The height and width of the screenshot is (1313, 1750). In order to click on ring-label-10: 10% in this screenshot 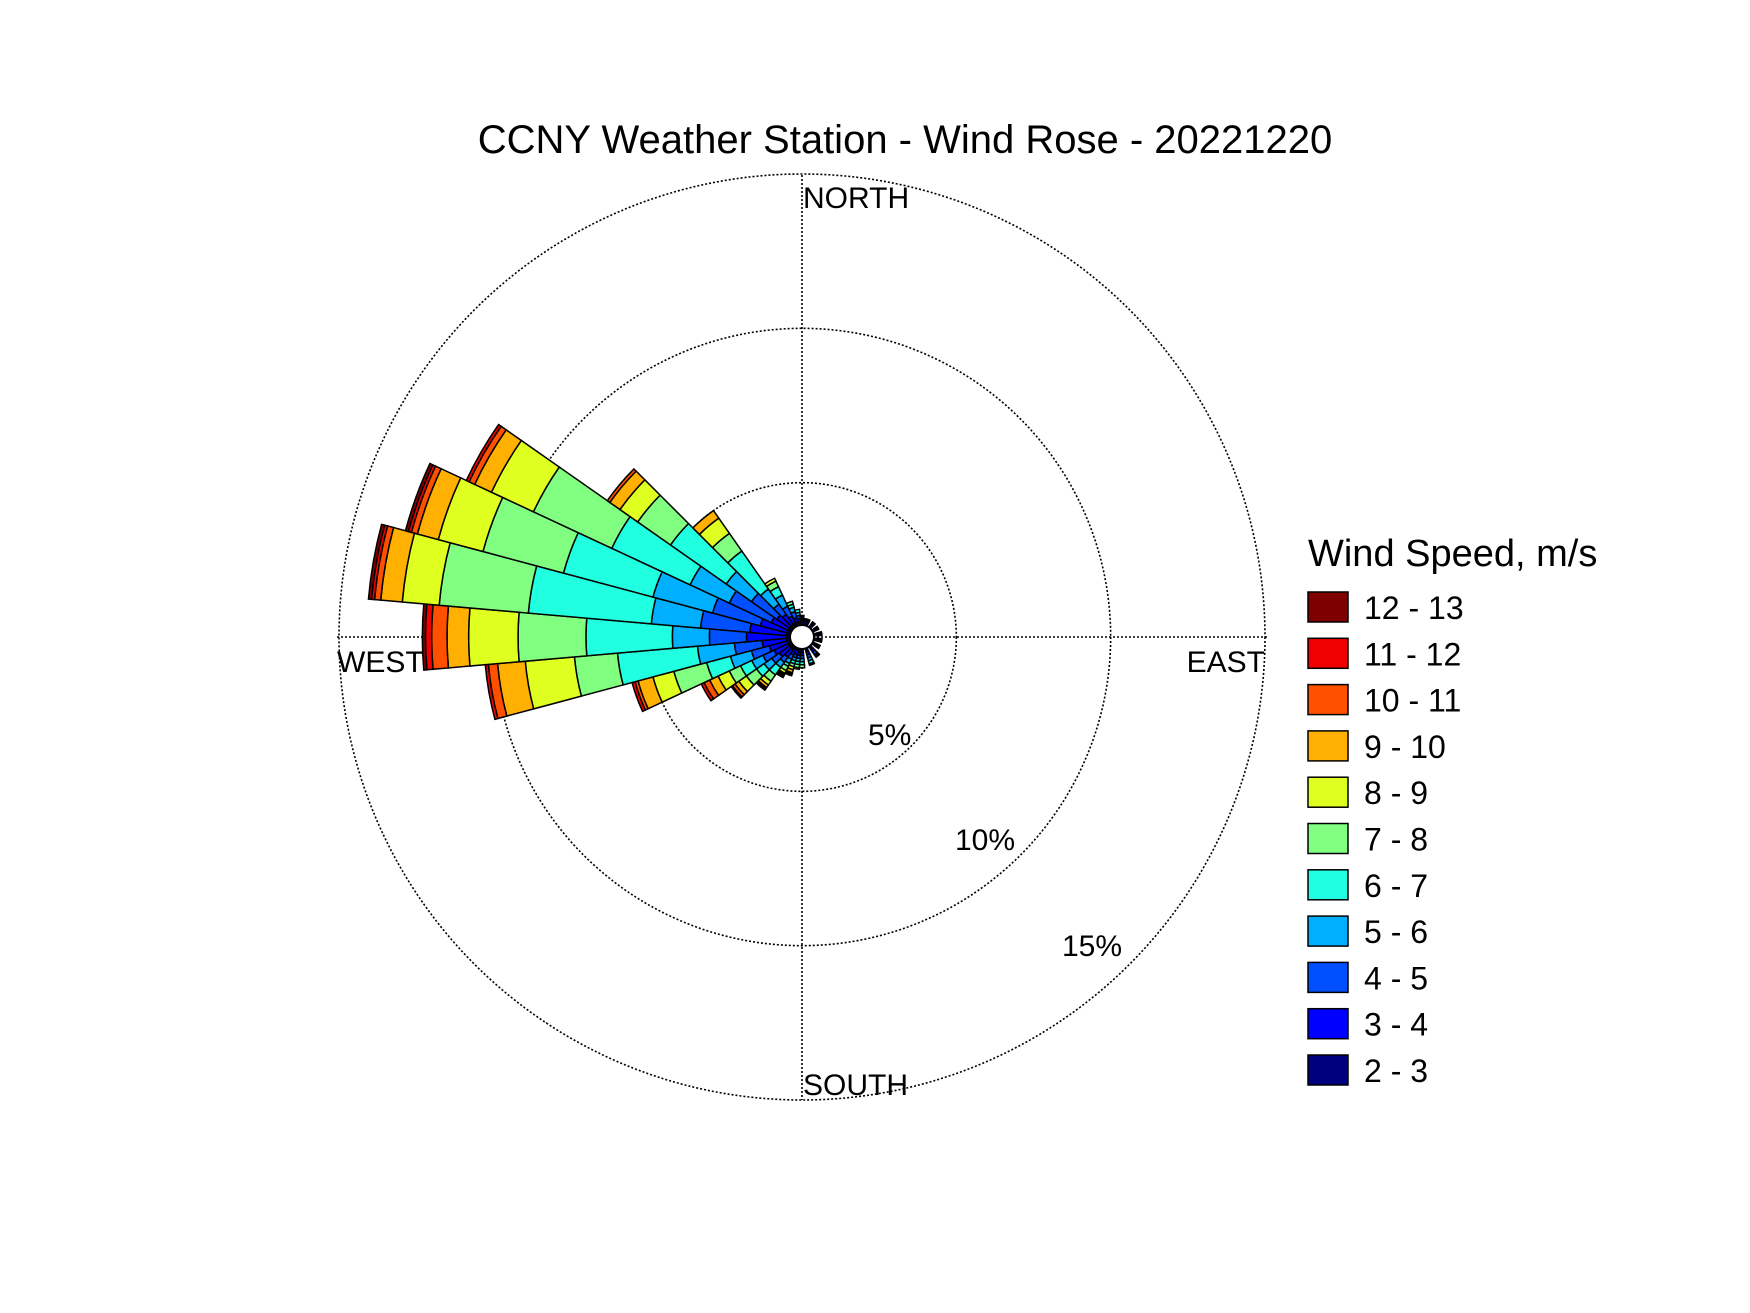, I will do `click(985, 840)`.